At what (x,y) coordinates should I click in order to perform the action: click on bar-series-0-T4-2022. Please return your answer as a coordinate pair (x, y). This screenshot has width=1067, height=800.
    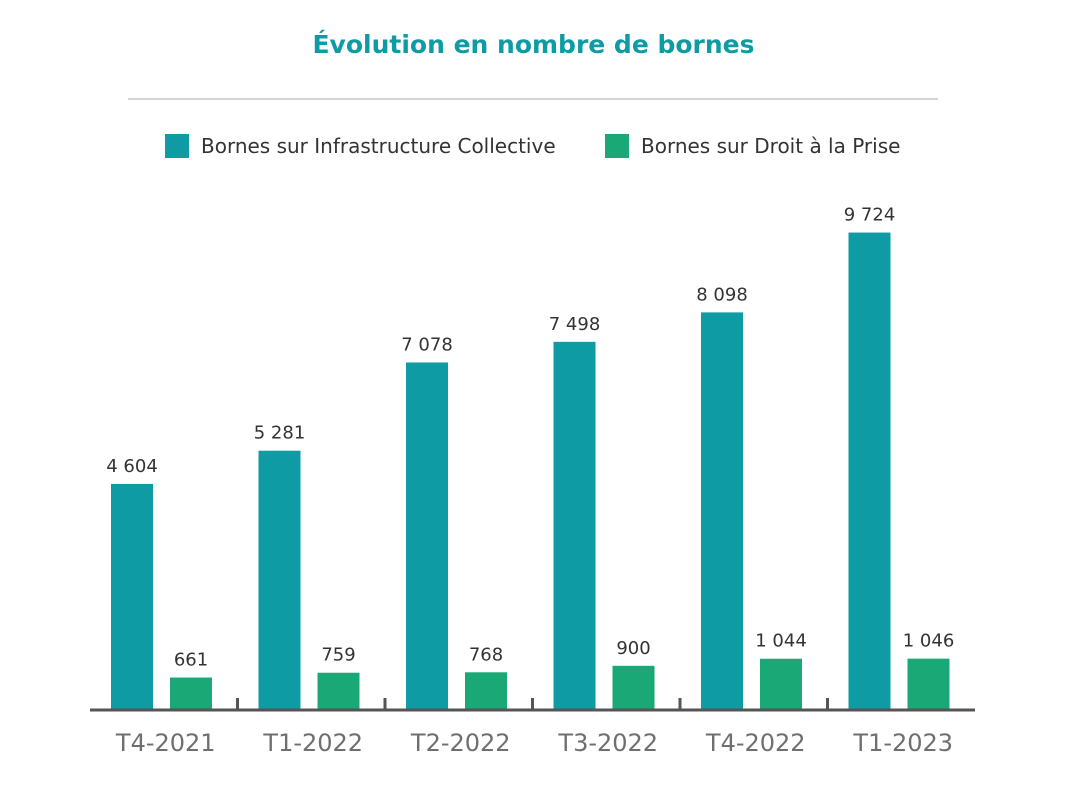
    Looking at the image, I should click on (722, 511).